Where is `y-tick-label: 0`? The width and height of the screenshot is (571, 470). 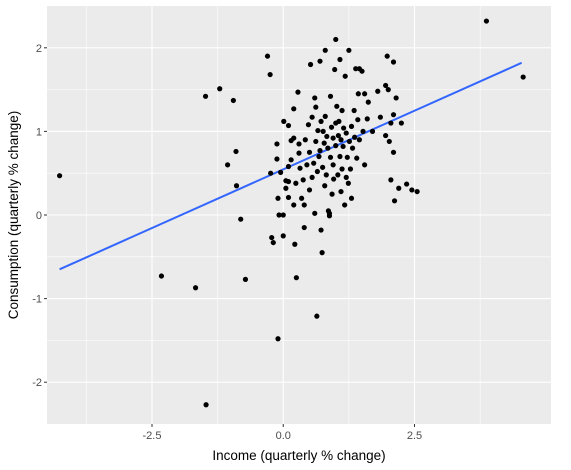 y-tick-label: 0 is located at coordinates (39, 216).